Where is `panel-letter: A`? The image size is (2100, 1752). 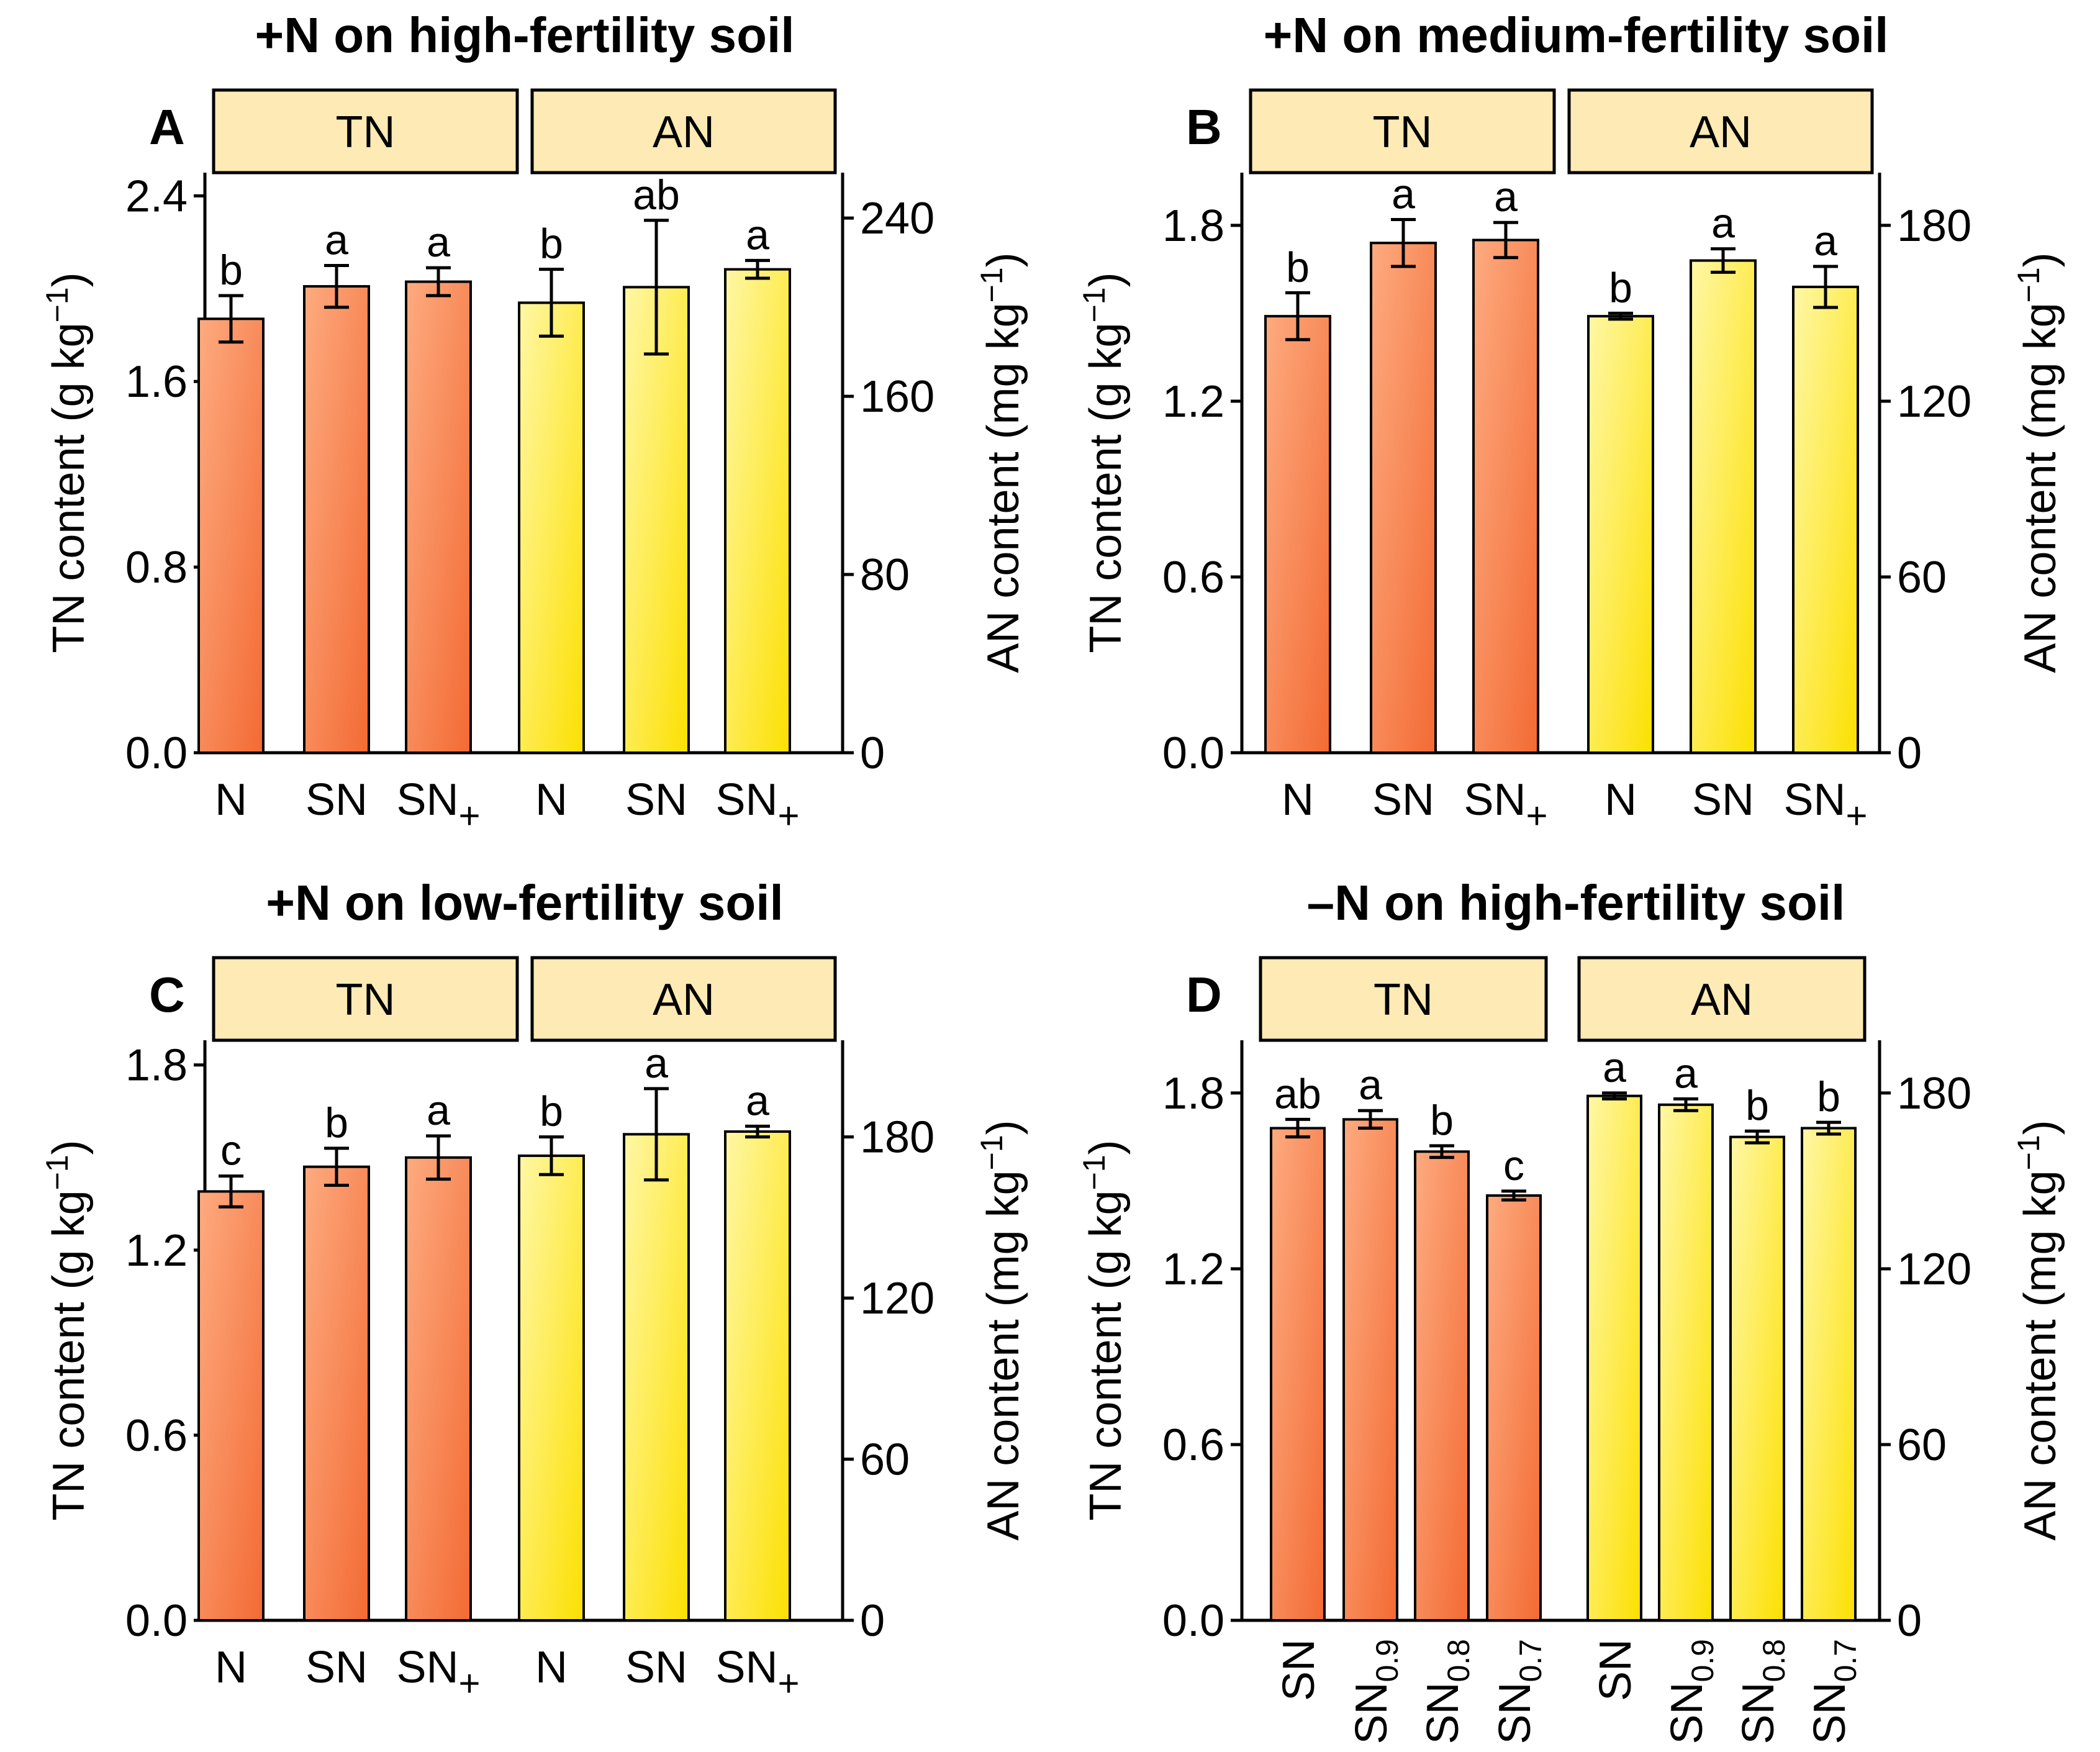 panel-letter: A is located at coordinates (167, 127).